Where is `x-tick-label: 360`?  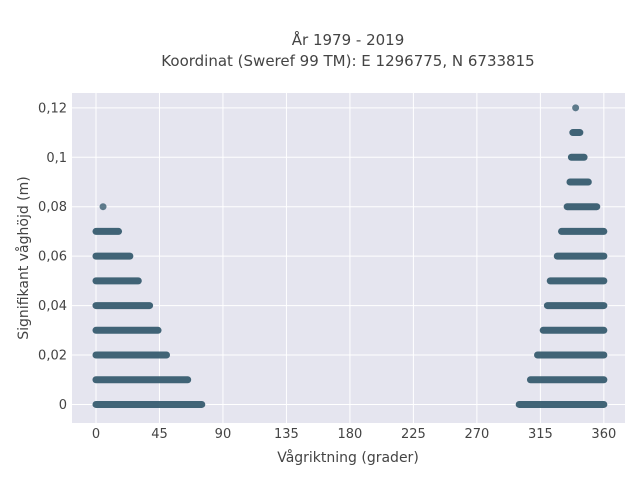 x-tick-label: 360 is located at coordinates (603, 434).